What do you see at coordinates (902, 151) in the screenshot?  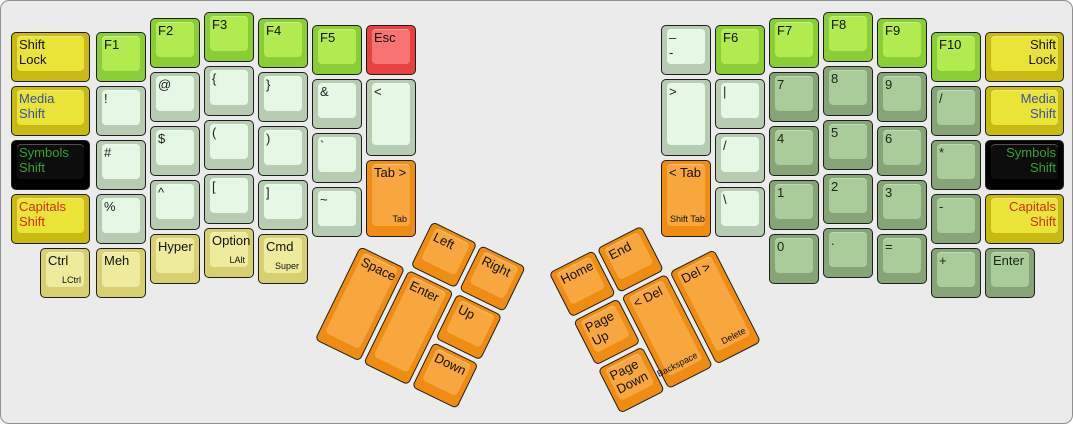 I see `key-num-6: 6` at bounding box center [902, 151].